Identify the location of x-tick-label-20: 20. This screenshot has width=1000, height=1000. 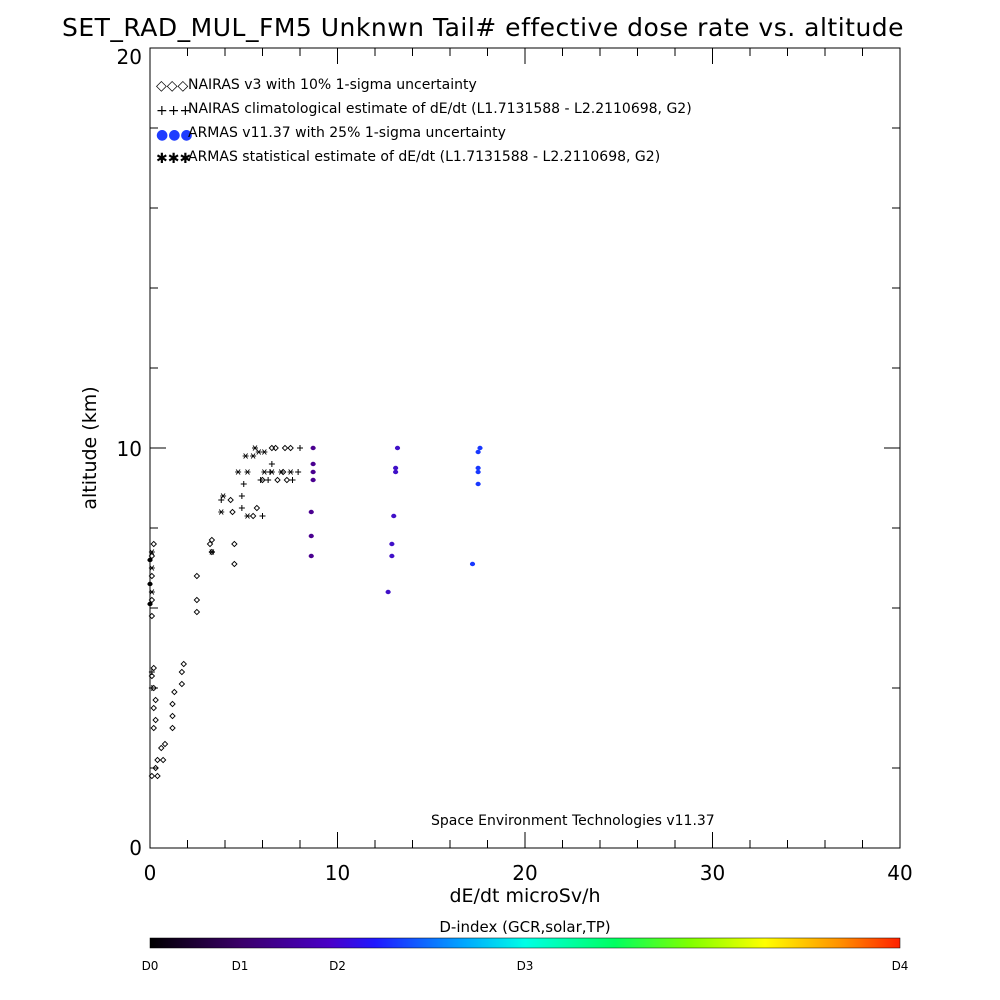
(524, 873).